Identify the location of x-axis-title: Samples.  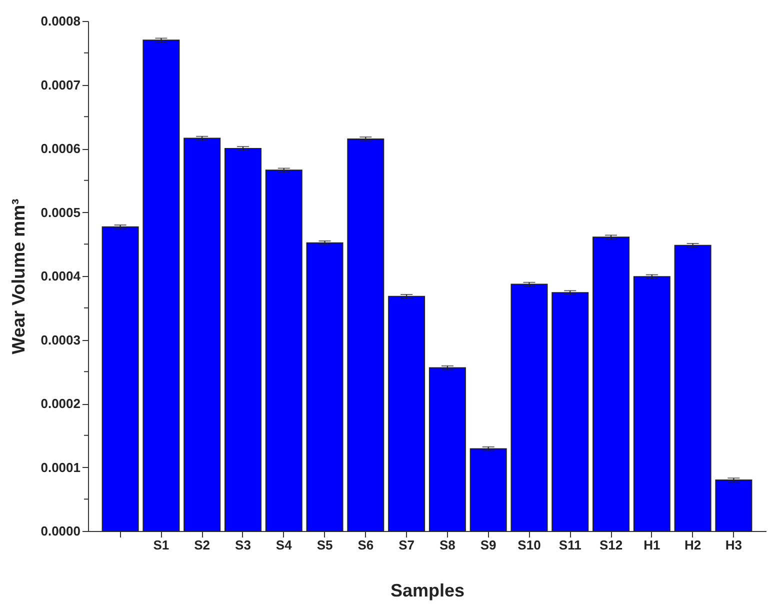
(427, 590).